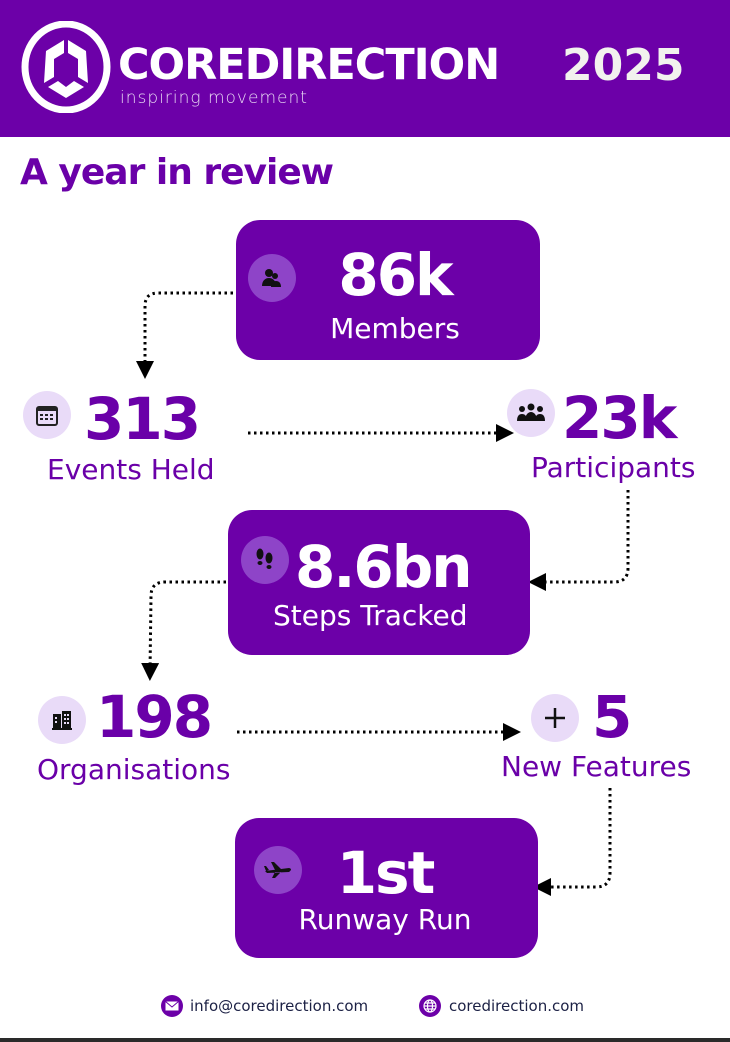 The image size is (730, 1042). Describe the element at coordinates (177, 172) in the screenshot. I see `page-title: A year in review` at that location.